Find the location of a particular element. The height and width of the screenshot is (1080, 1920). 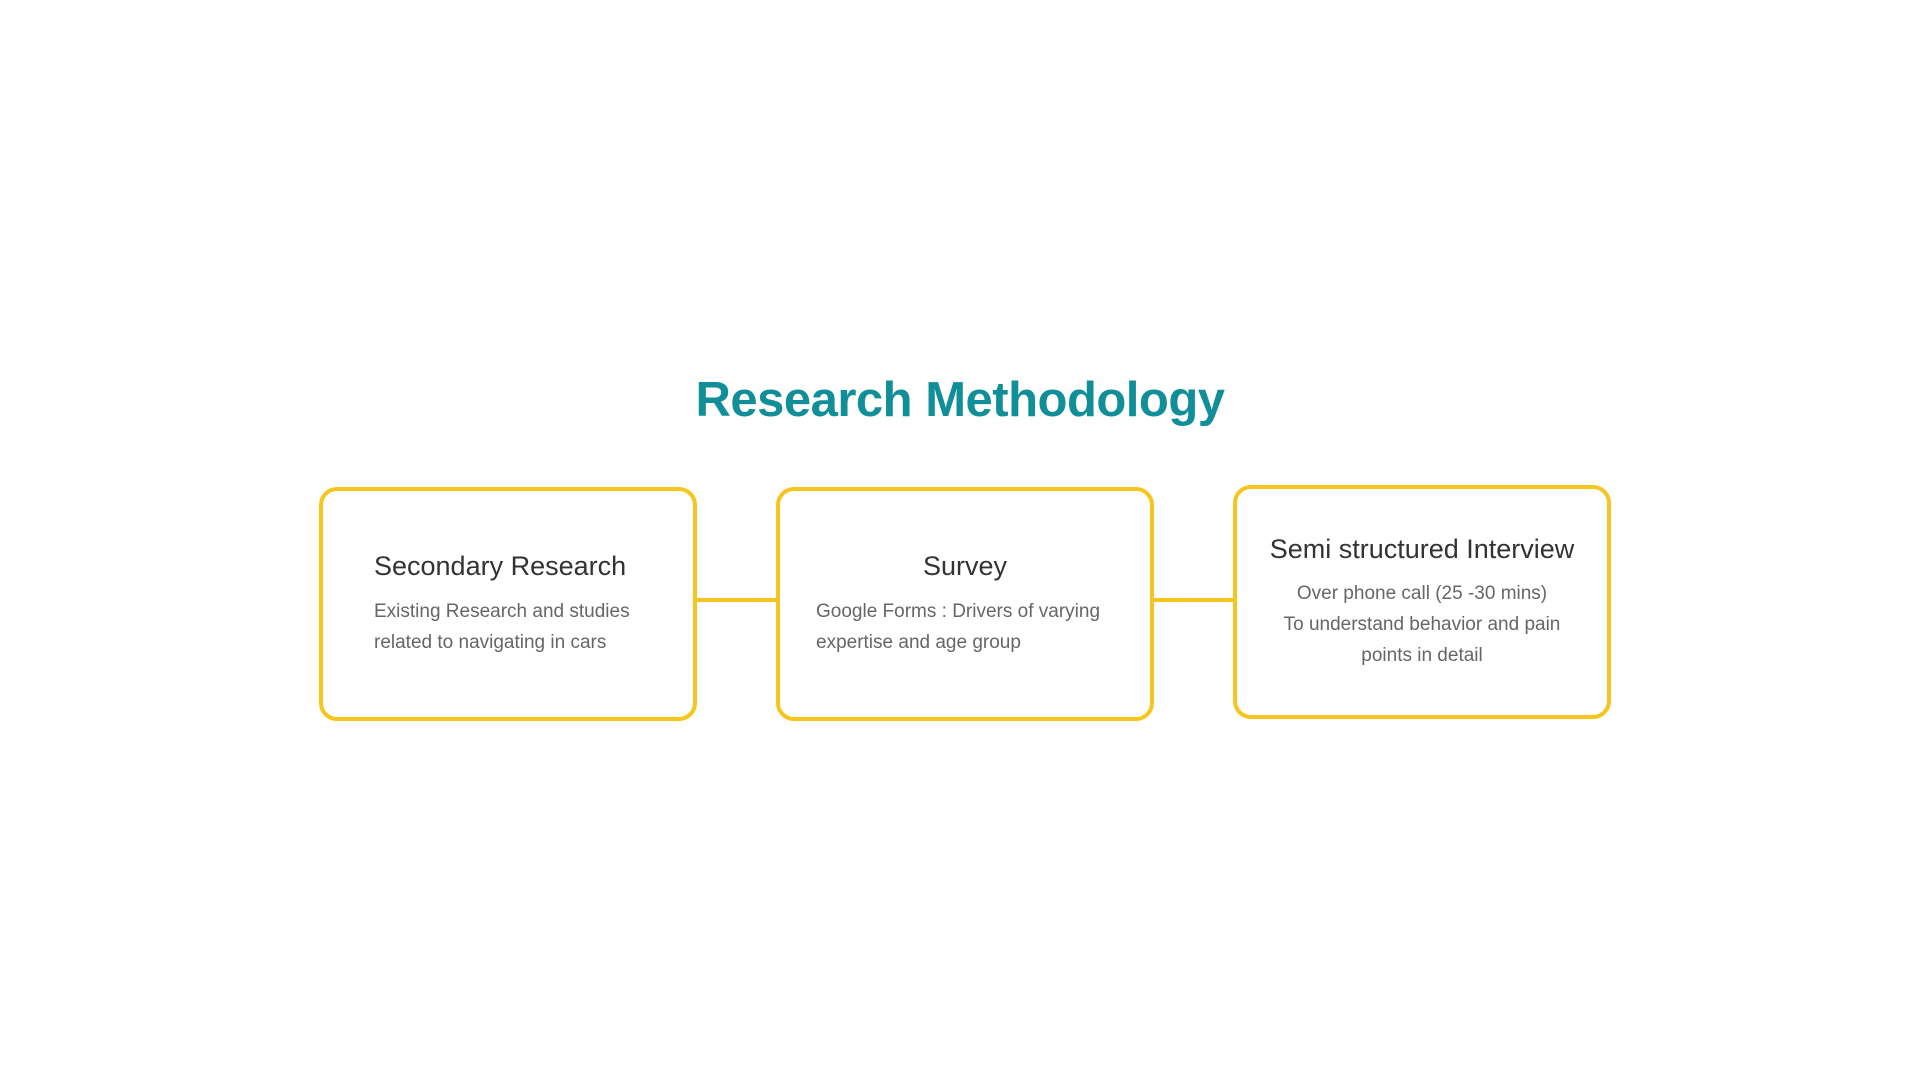

step-heading: Survey is located at coordinates (965, 566).